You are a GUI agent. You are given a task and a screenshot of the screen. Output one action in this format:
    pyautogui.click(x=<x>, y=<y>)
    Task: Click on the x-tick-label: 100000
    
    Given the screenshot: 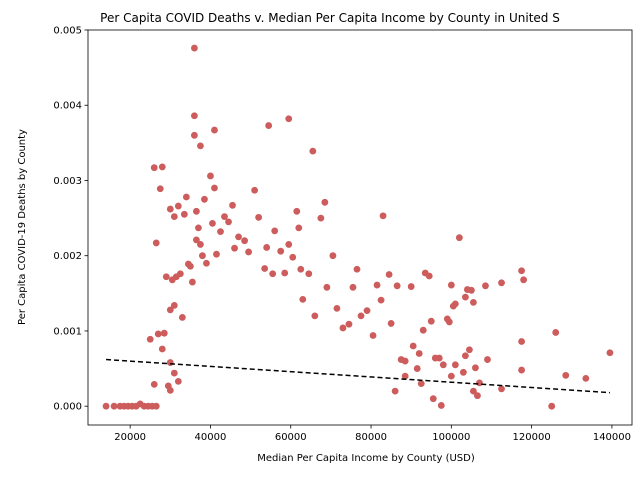 What is the action you would take?
    pyautogui.click(x=451, y=437)
    